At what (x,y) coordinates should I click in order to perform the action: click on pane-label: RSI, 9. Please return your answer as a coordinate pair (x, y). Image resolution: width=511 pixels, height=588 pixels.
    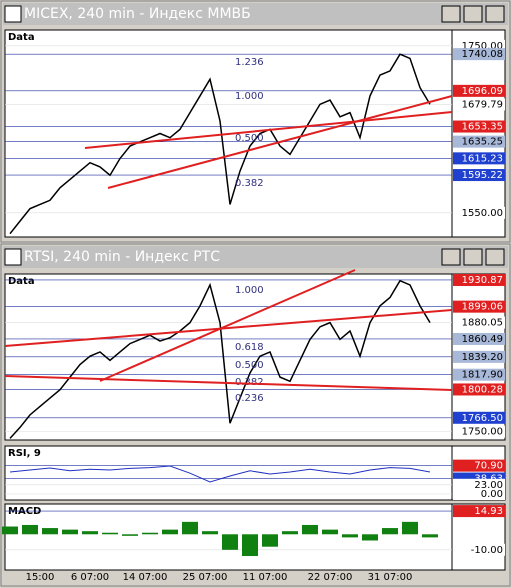
    Looking at the image, I should click on (24, 453).